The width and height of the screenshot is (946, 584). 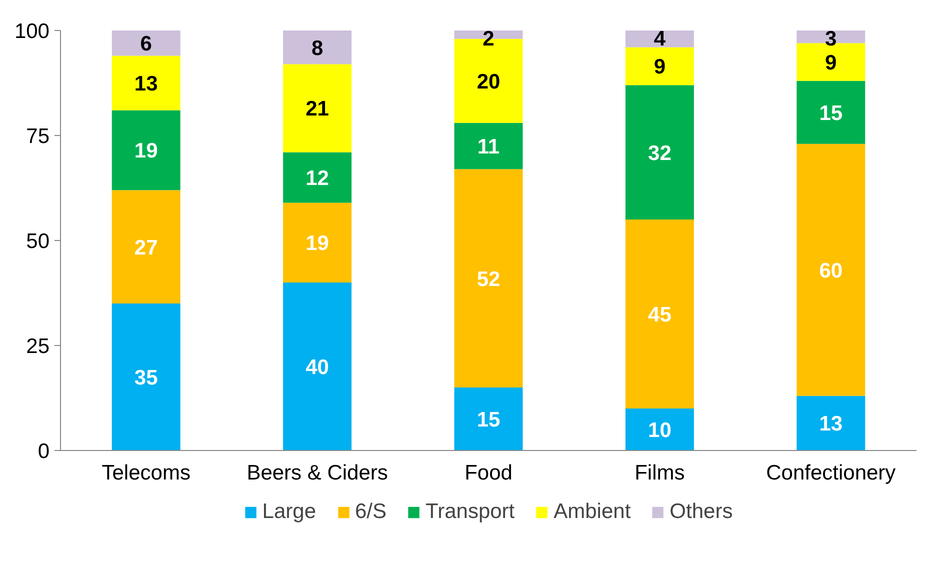 I want to click on y-tick-label: 75, so click(x=38, y=136).